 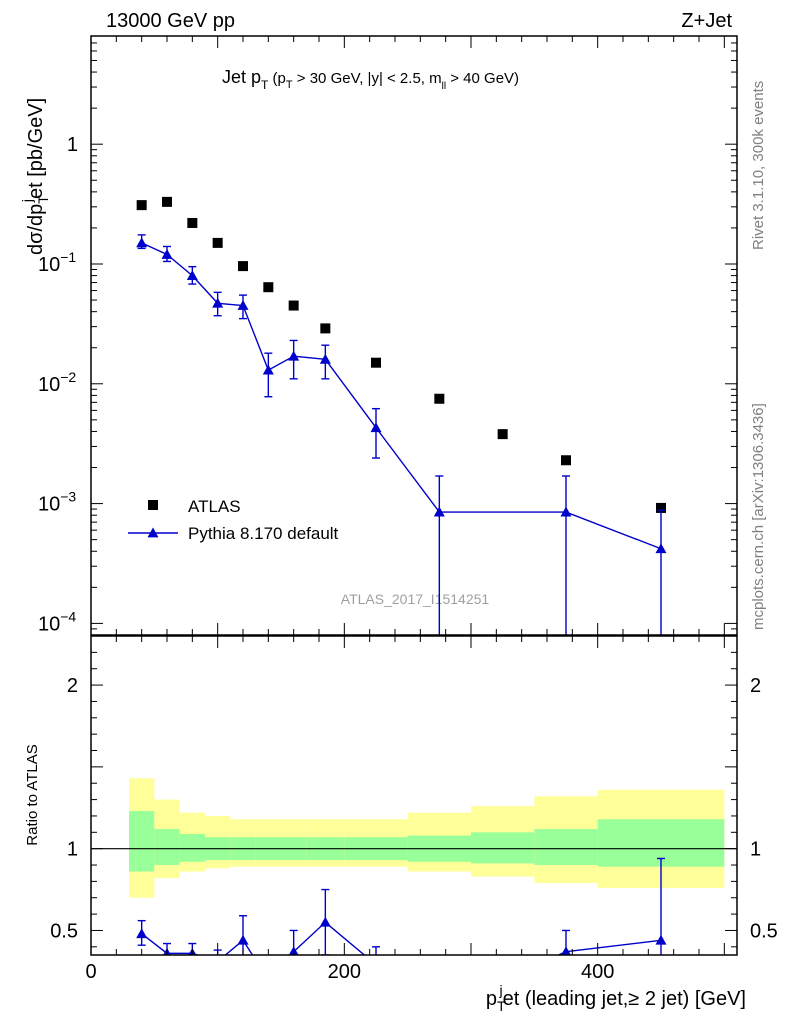 What do you see at coordinates (755, 686) in the screenshot?
I see `bottom-ytick-label-right-2: 2` at bounding box center [755, 686].